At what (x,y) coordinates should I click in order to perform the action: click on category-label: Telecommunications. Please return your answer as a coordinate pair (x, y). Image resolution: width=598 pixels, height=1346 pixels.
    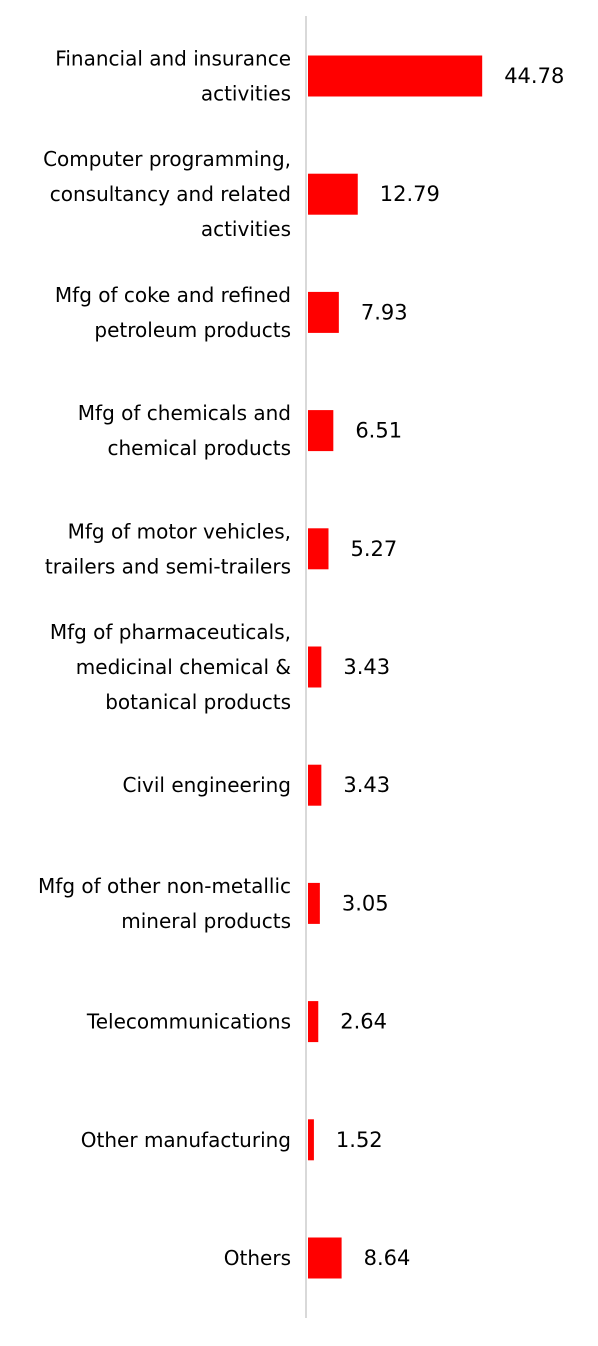
    Looking at the image, I should click on (188, 1022).